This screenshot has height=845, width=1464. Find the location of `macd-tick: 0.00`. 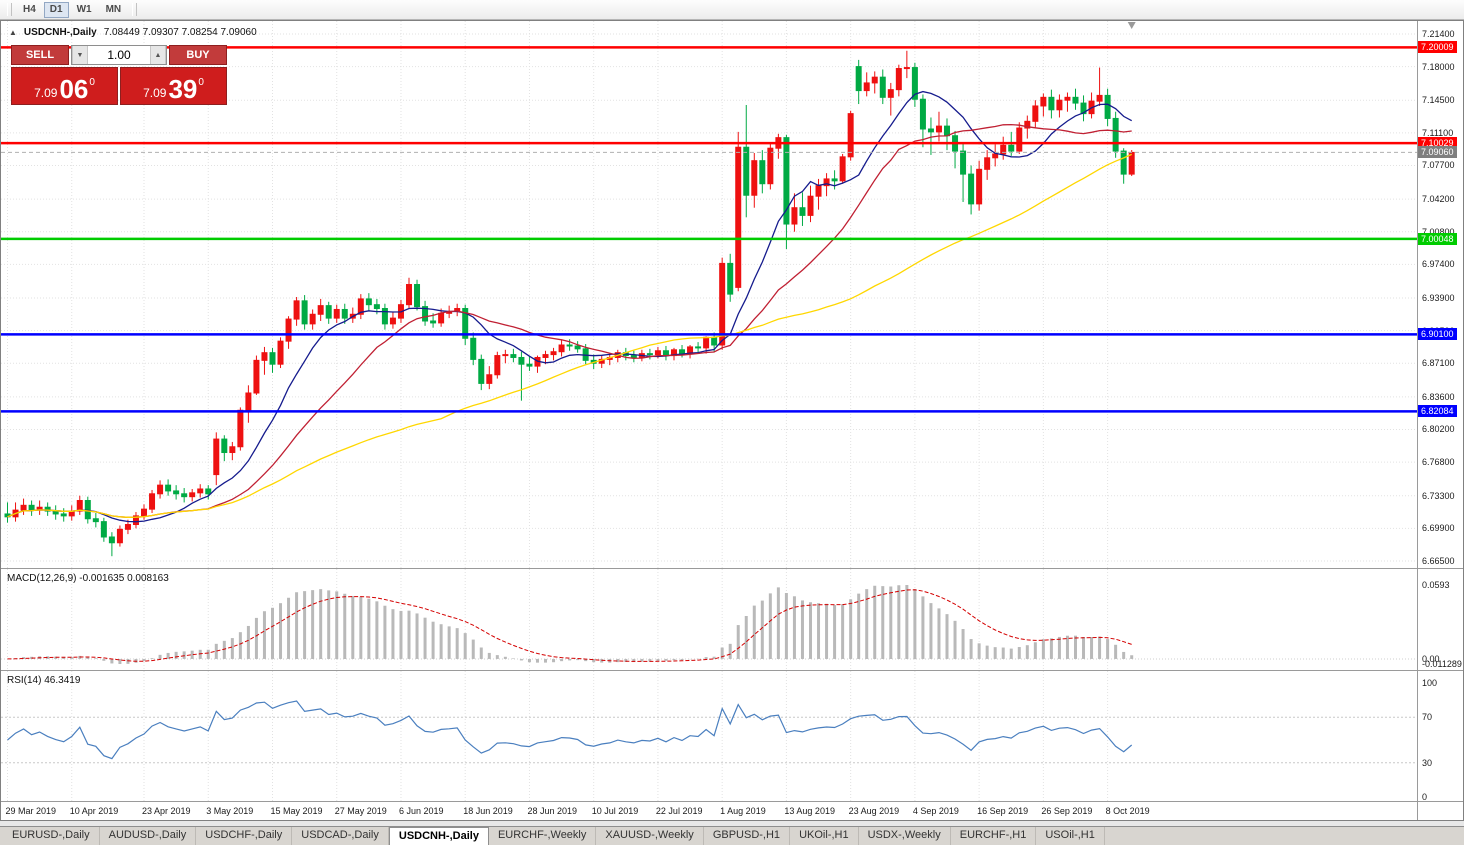

macd-tick: 0.00 is located at coordinates (1431, 658).